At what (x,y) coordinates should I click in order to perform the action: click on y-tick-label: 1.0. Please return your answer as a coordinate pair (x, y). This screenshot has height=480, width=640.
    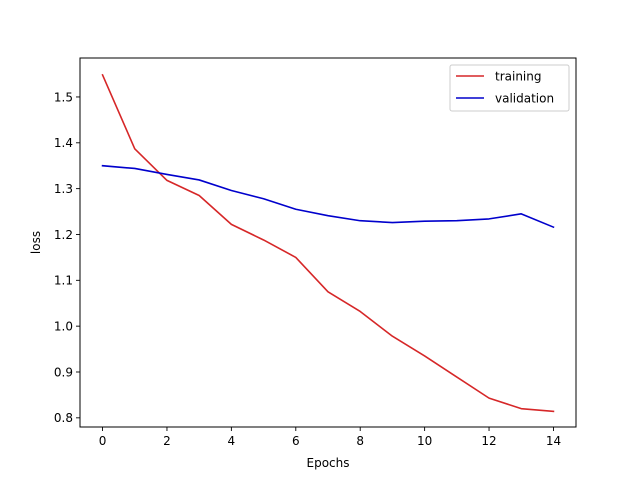
    Looking at the image, I should click on (63, 326).